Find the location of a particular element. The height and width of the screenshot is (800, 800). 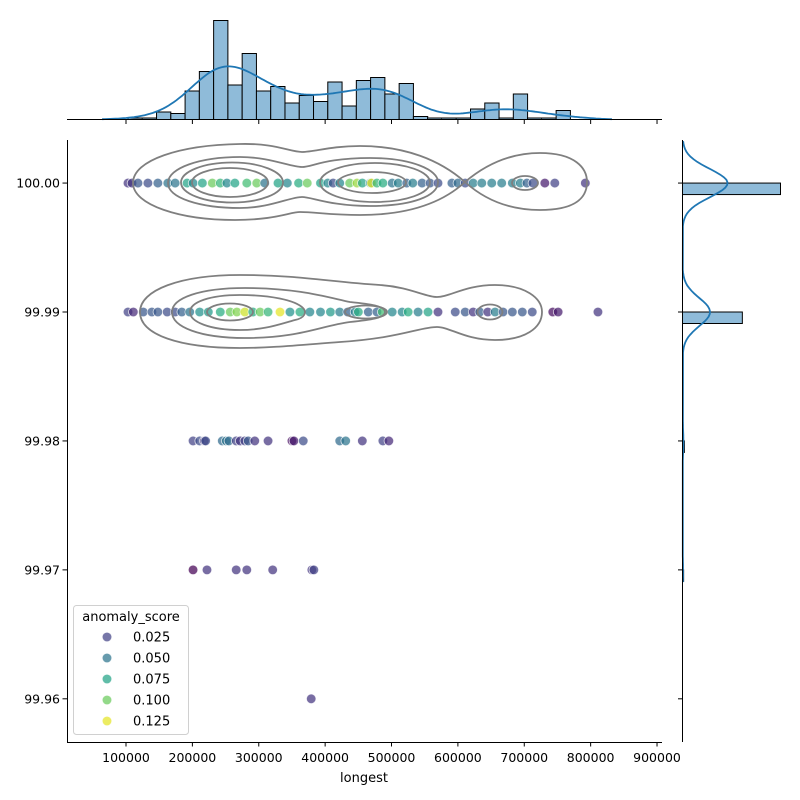

top-marginal-ticks is located at coordinates (391, 121).